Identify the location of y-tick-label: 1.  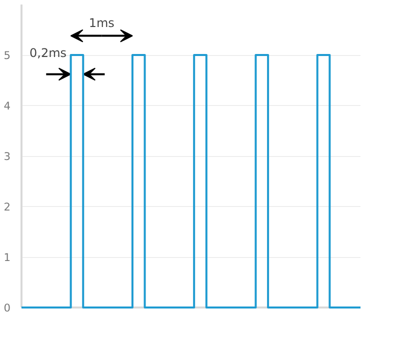
(7, 257).